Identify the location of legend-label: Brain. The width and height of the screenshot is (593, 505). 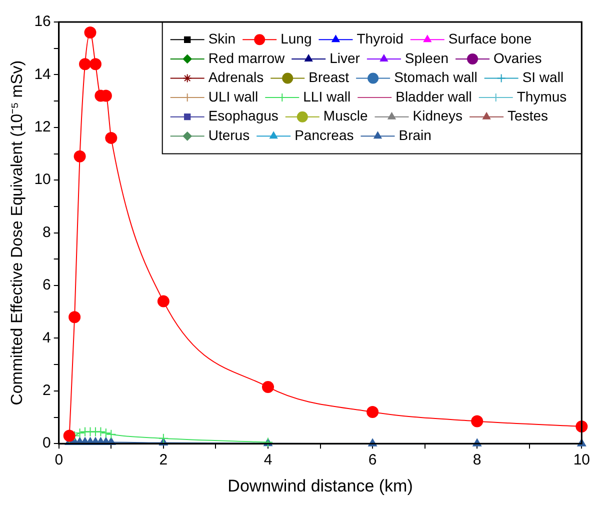
(415, 135).